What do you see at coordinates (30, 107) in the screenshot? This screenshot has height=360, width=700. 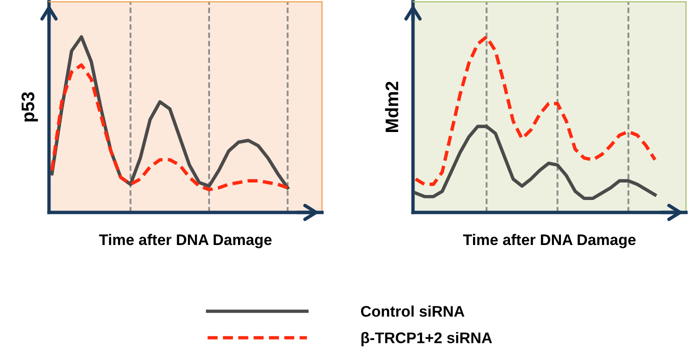 I see `y-axis-title: p53` at bounding box center [30, 107].